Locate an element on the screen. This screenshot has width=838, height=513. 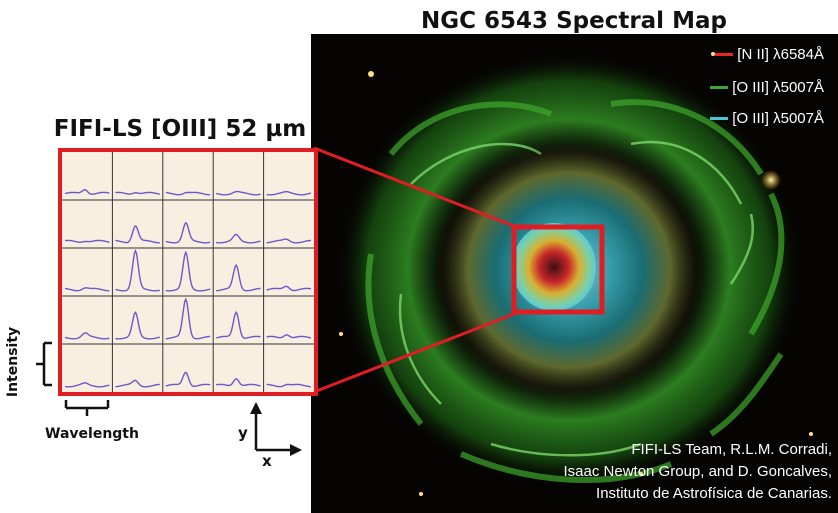
spectral-grid-graphic is located at coordinates (188, 272).